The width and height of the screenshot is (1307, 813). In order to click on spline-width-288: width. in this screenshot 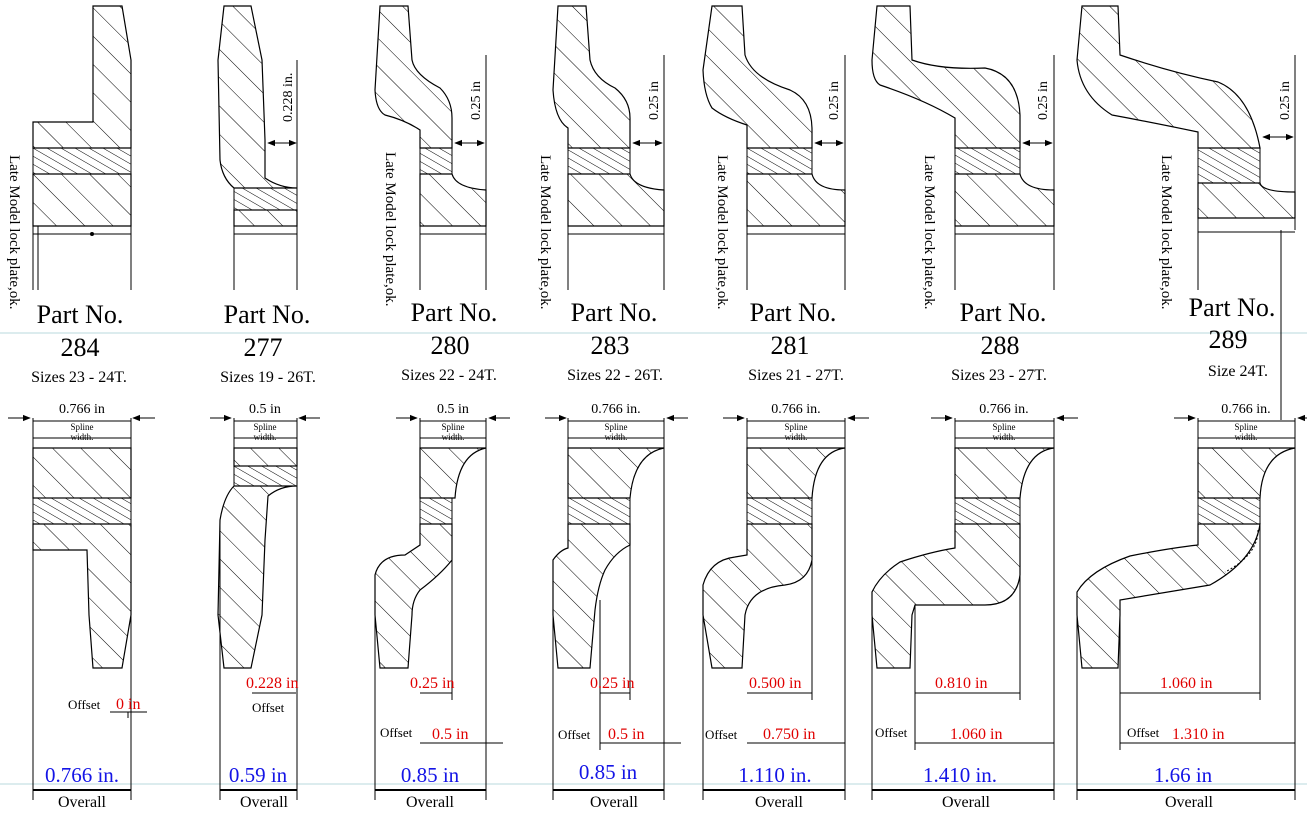, I will do `click(1004, 437)`.